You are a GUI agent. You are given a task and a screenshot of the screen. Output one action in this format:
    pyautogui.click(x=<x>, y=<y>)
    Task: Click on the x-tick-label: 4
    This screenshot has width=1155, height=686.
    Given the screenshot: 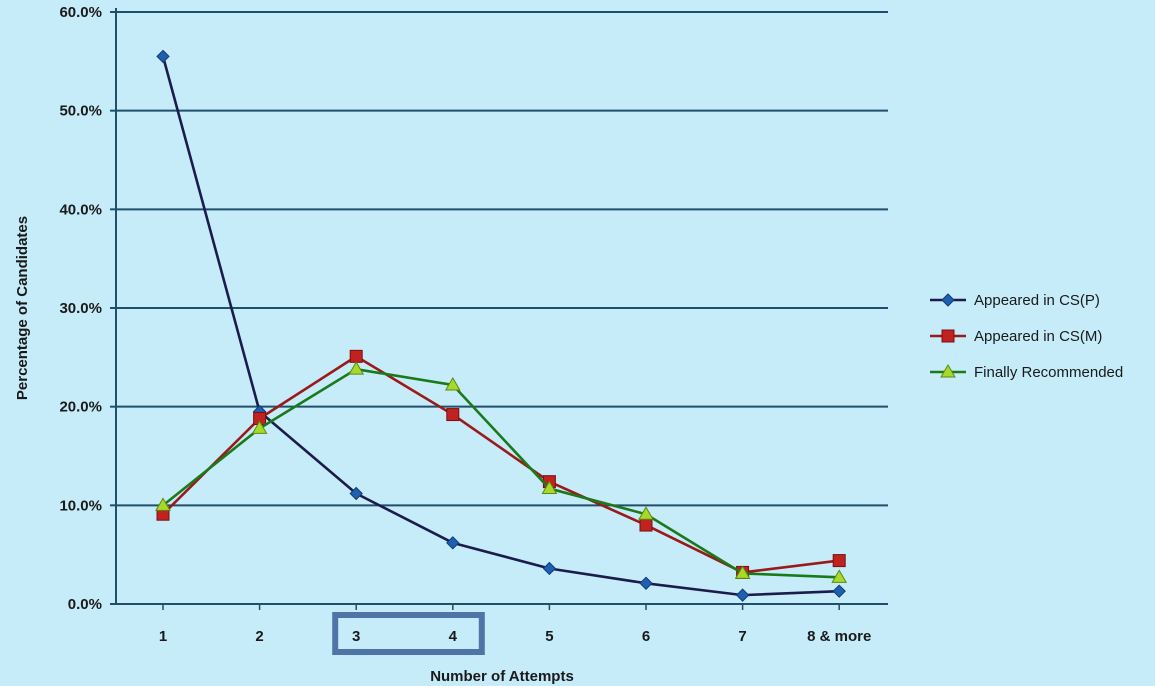 What is the action you would take?
    pyautogui.click(x=453, y=636)
    